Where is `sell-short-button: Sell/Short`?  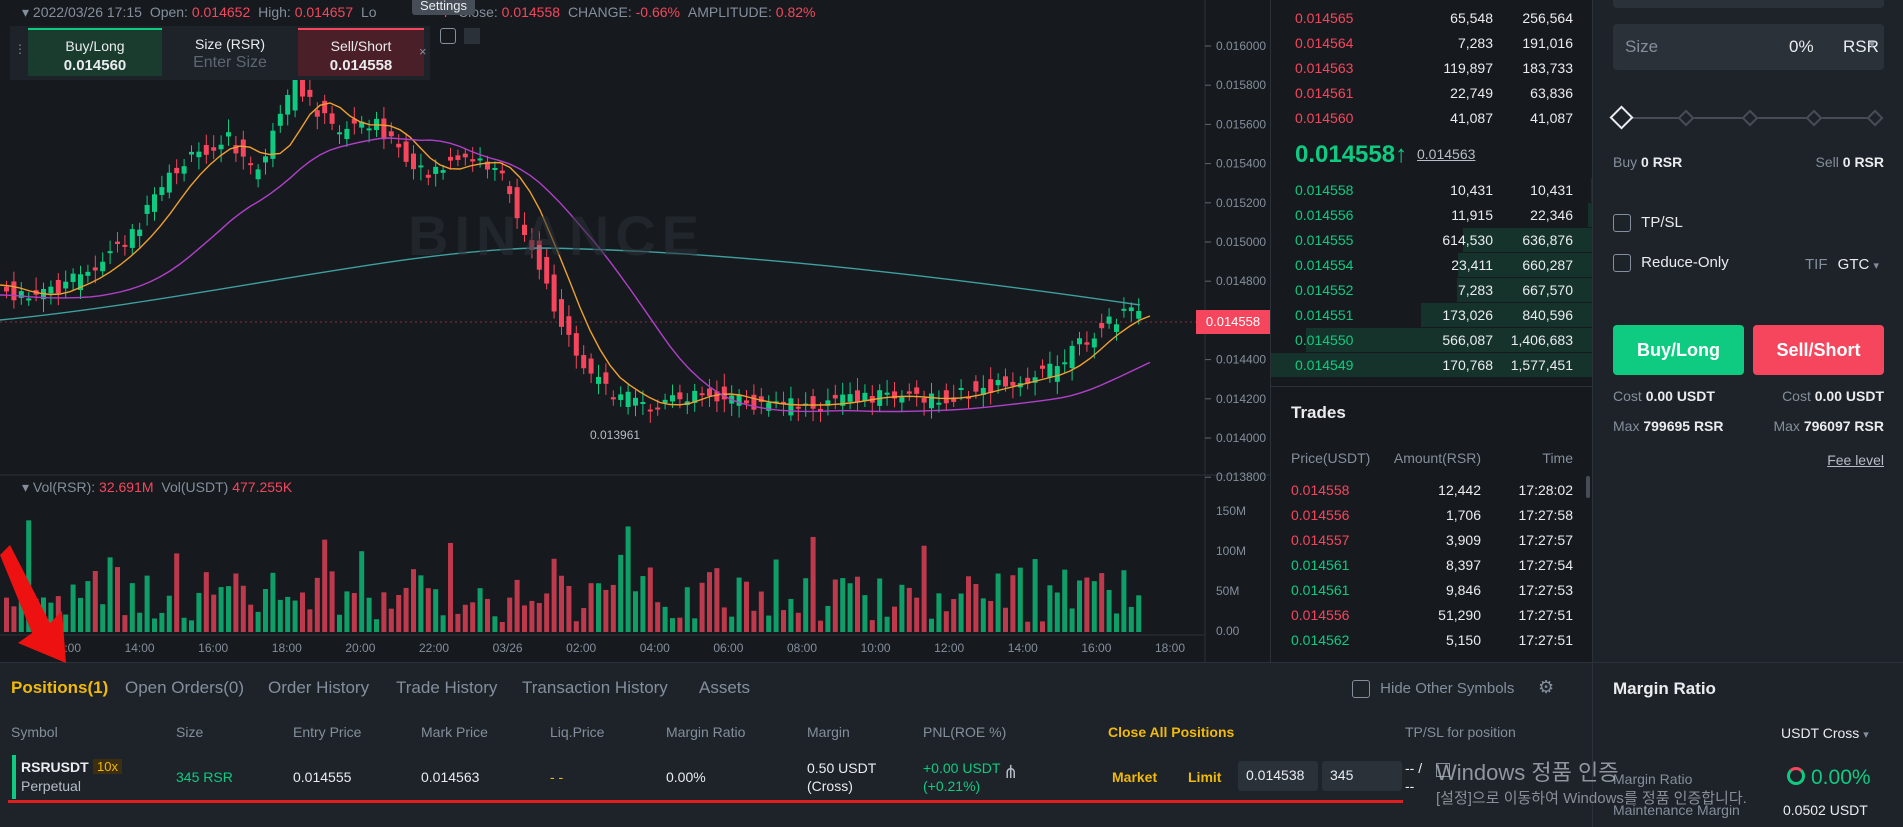
sell-short-button: Sell/Short is located at coordinates (1818, 350).